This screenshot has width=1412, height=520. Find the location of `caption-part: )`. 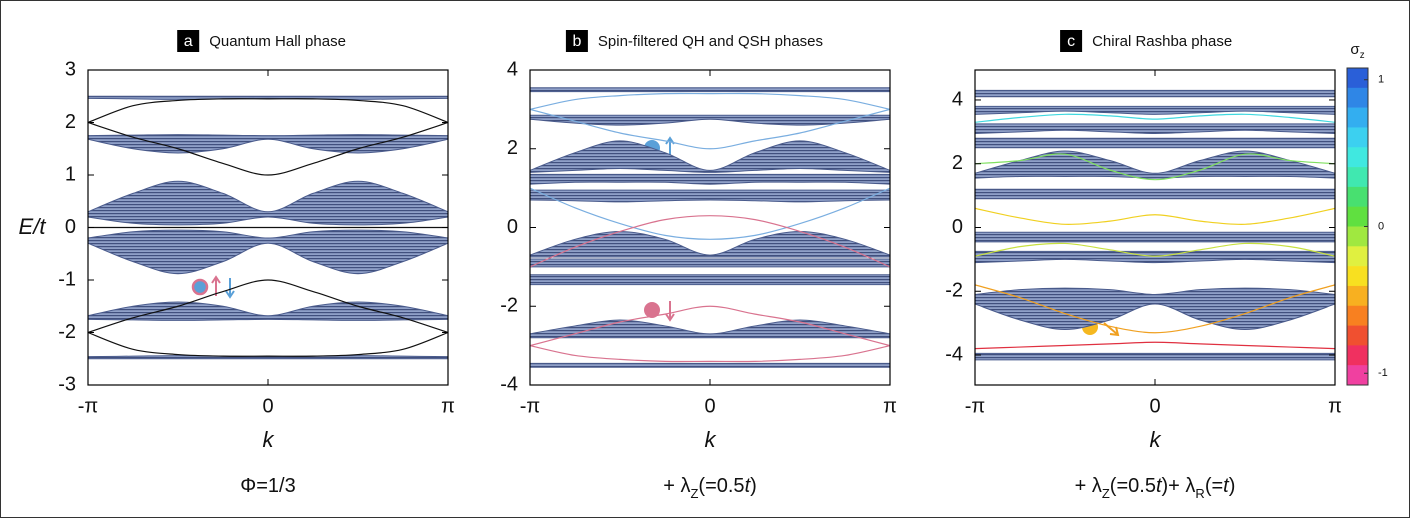

caption-part: ) is located at coordinates (1232, 486).